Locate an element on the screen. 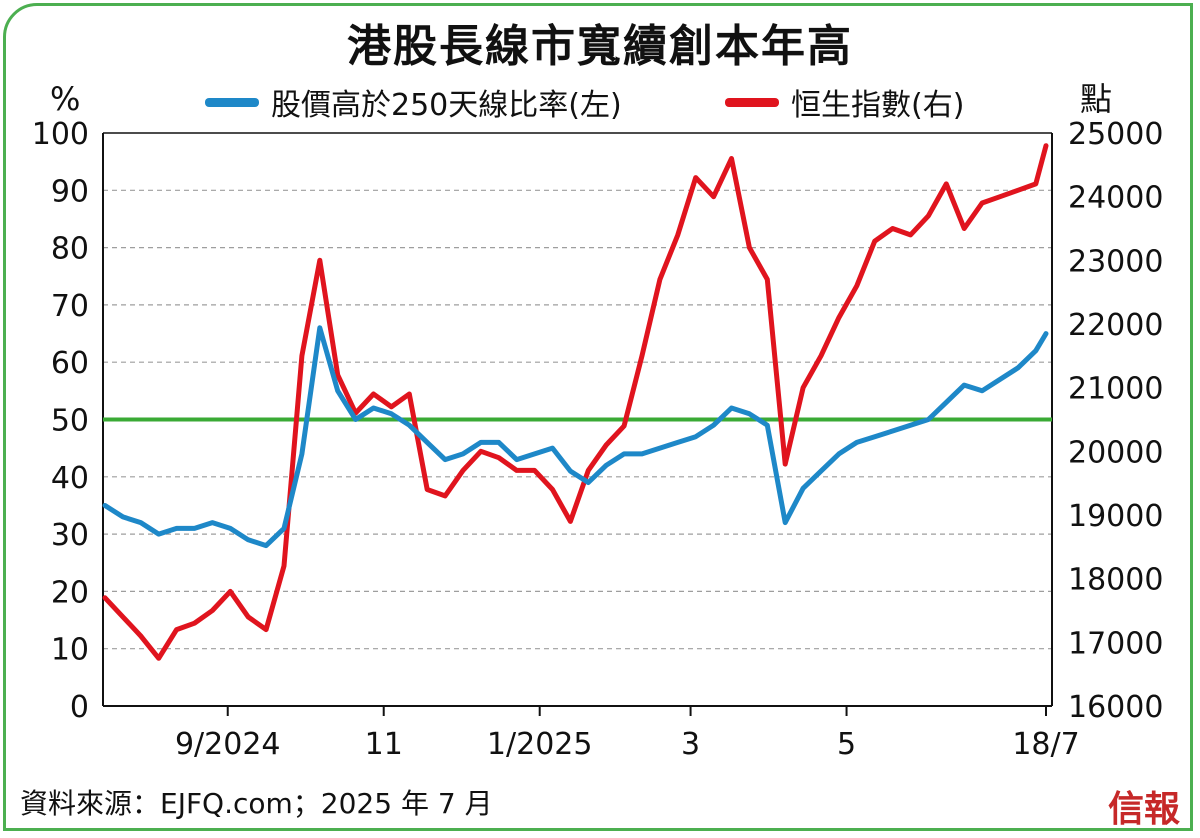 The width and height of the screenshot is (1200, 838). left-tick-label: 100 is located at coordinates (60, 134).